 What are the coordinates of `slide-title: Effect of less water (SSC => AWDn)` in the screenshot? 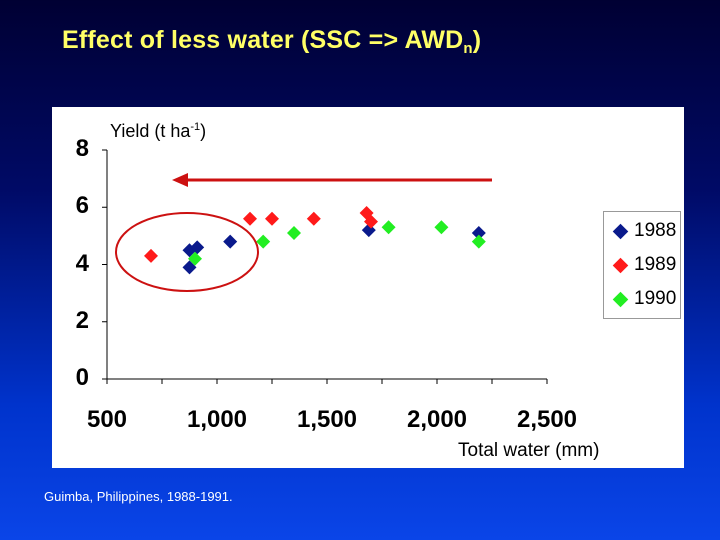 It's located at (271, 41).